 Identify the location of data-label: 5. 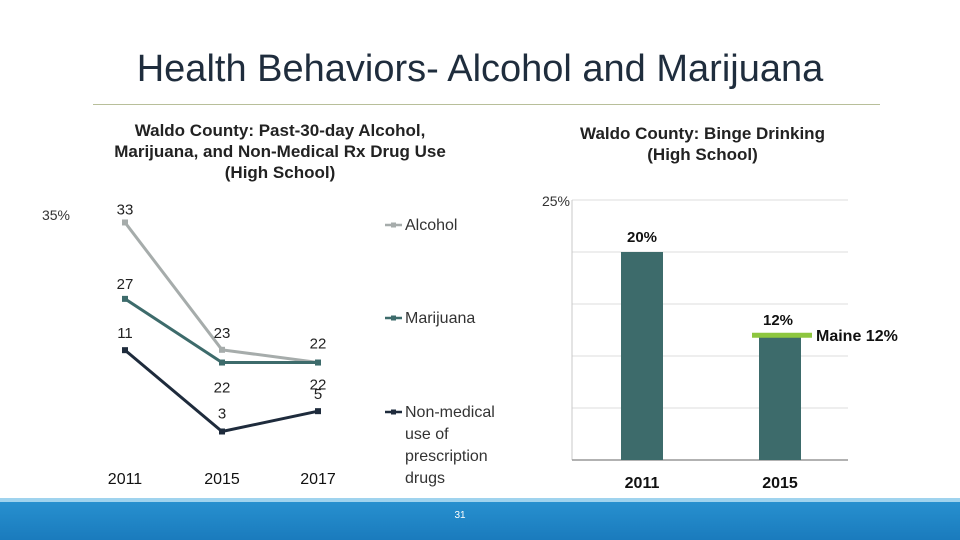
(318, 394).